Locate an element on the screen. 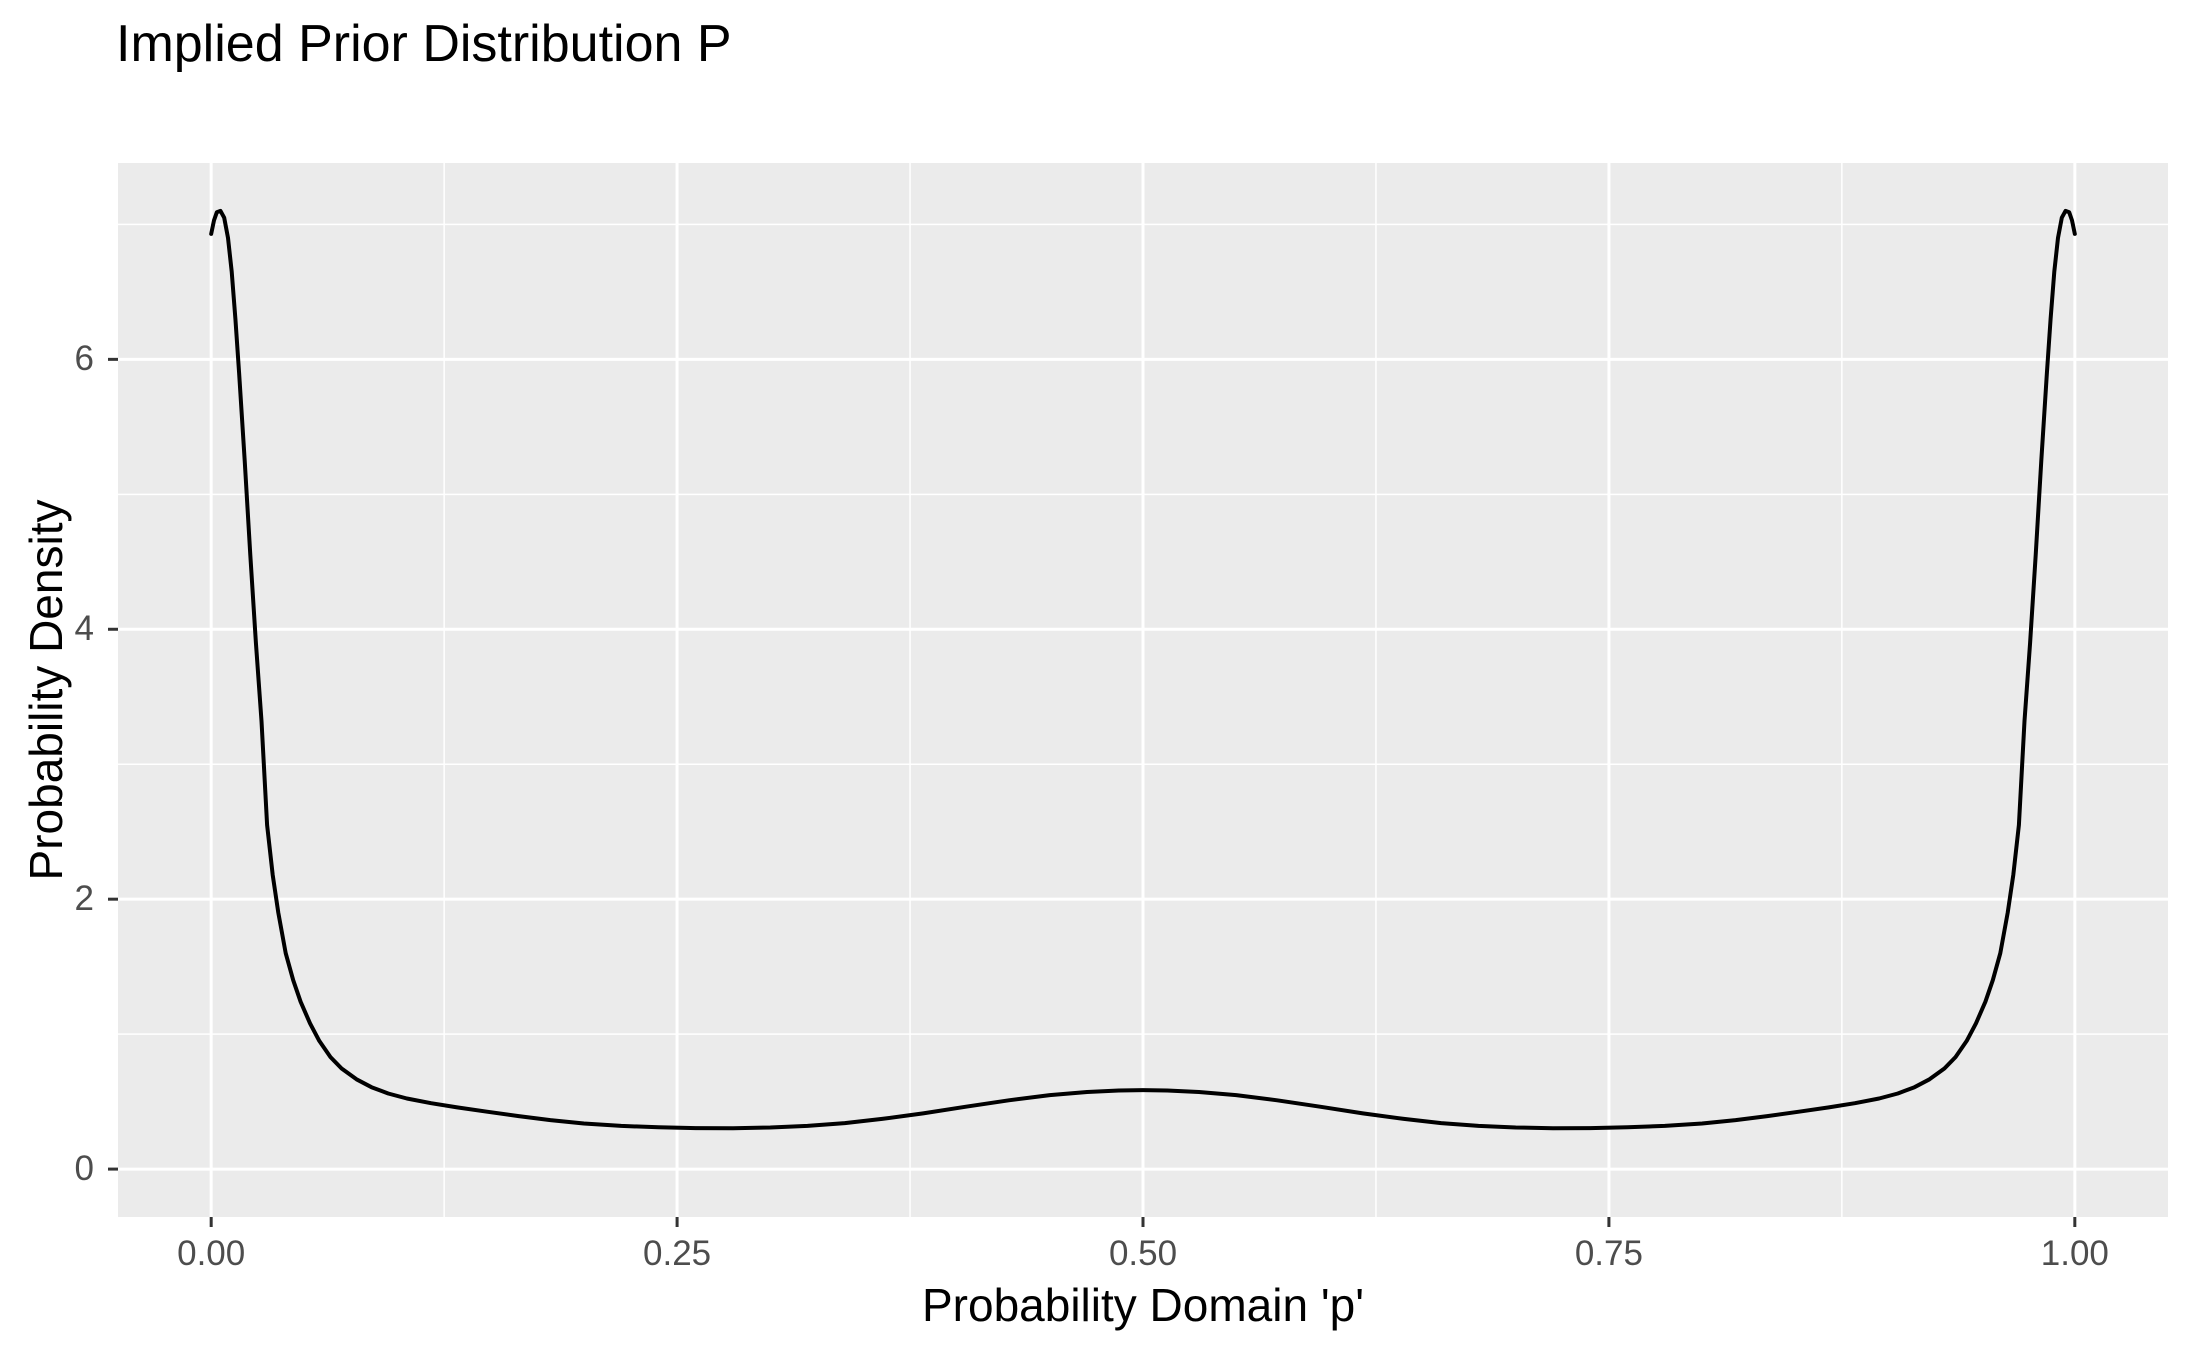  y-tick-label: 6 is located at coordinates (84, 359).